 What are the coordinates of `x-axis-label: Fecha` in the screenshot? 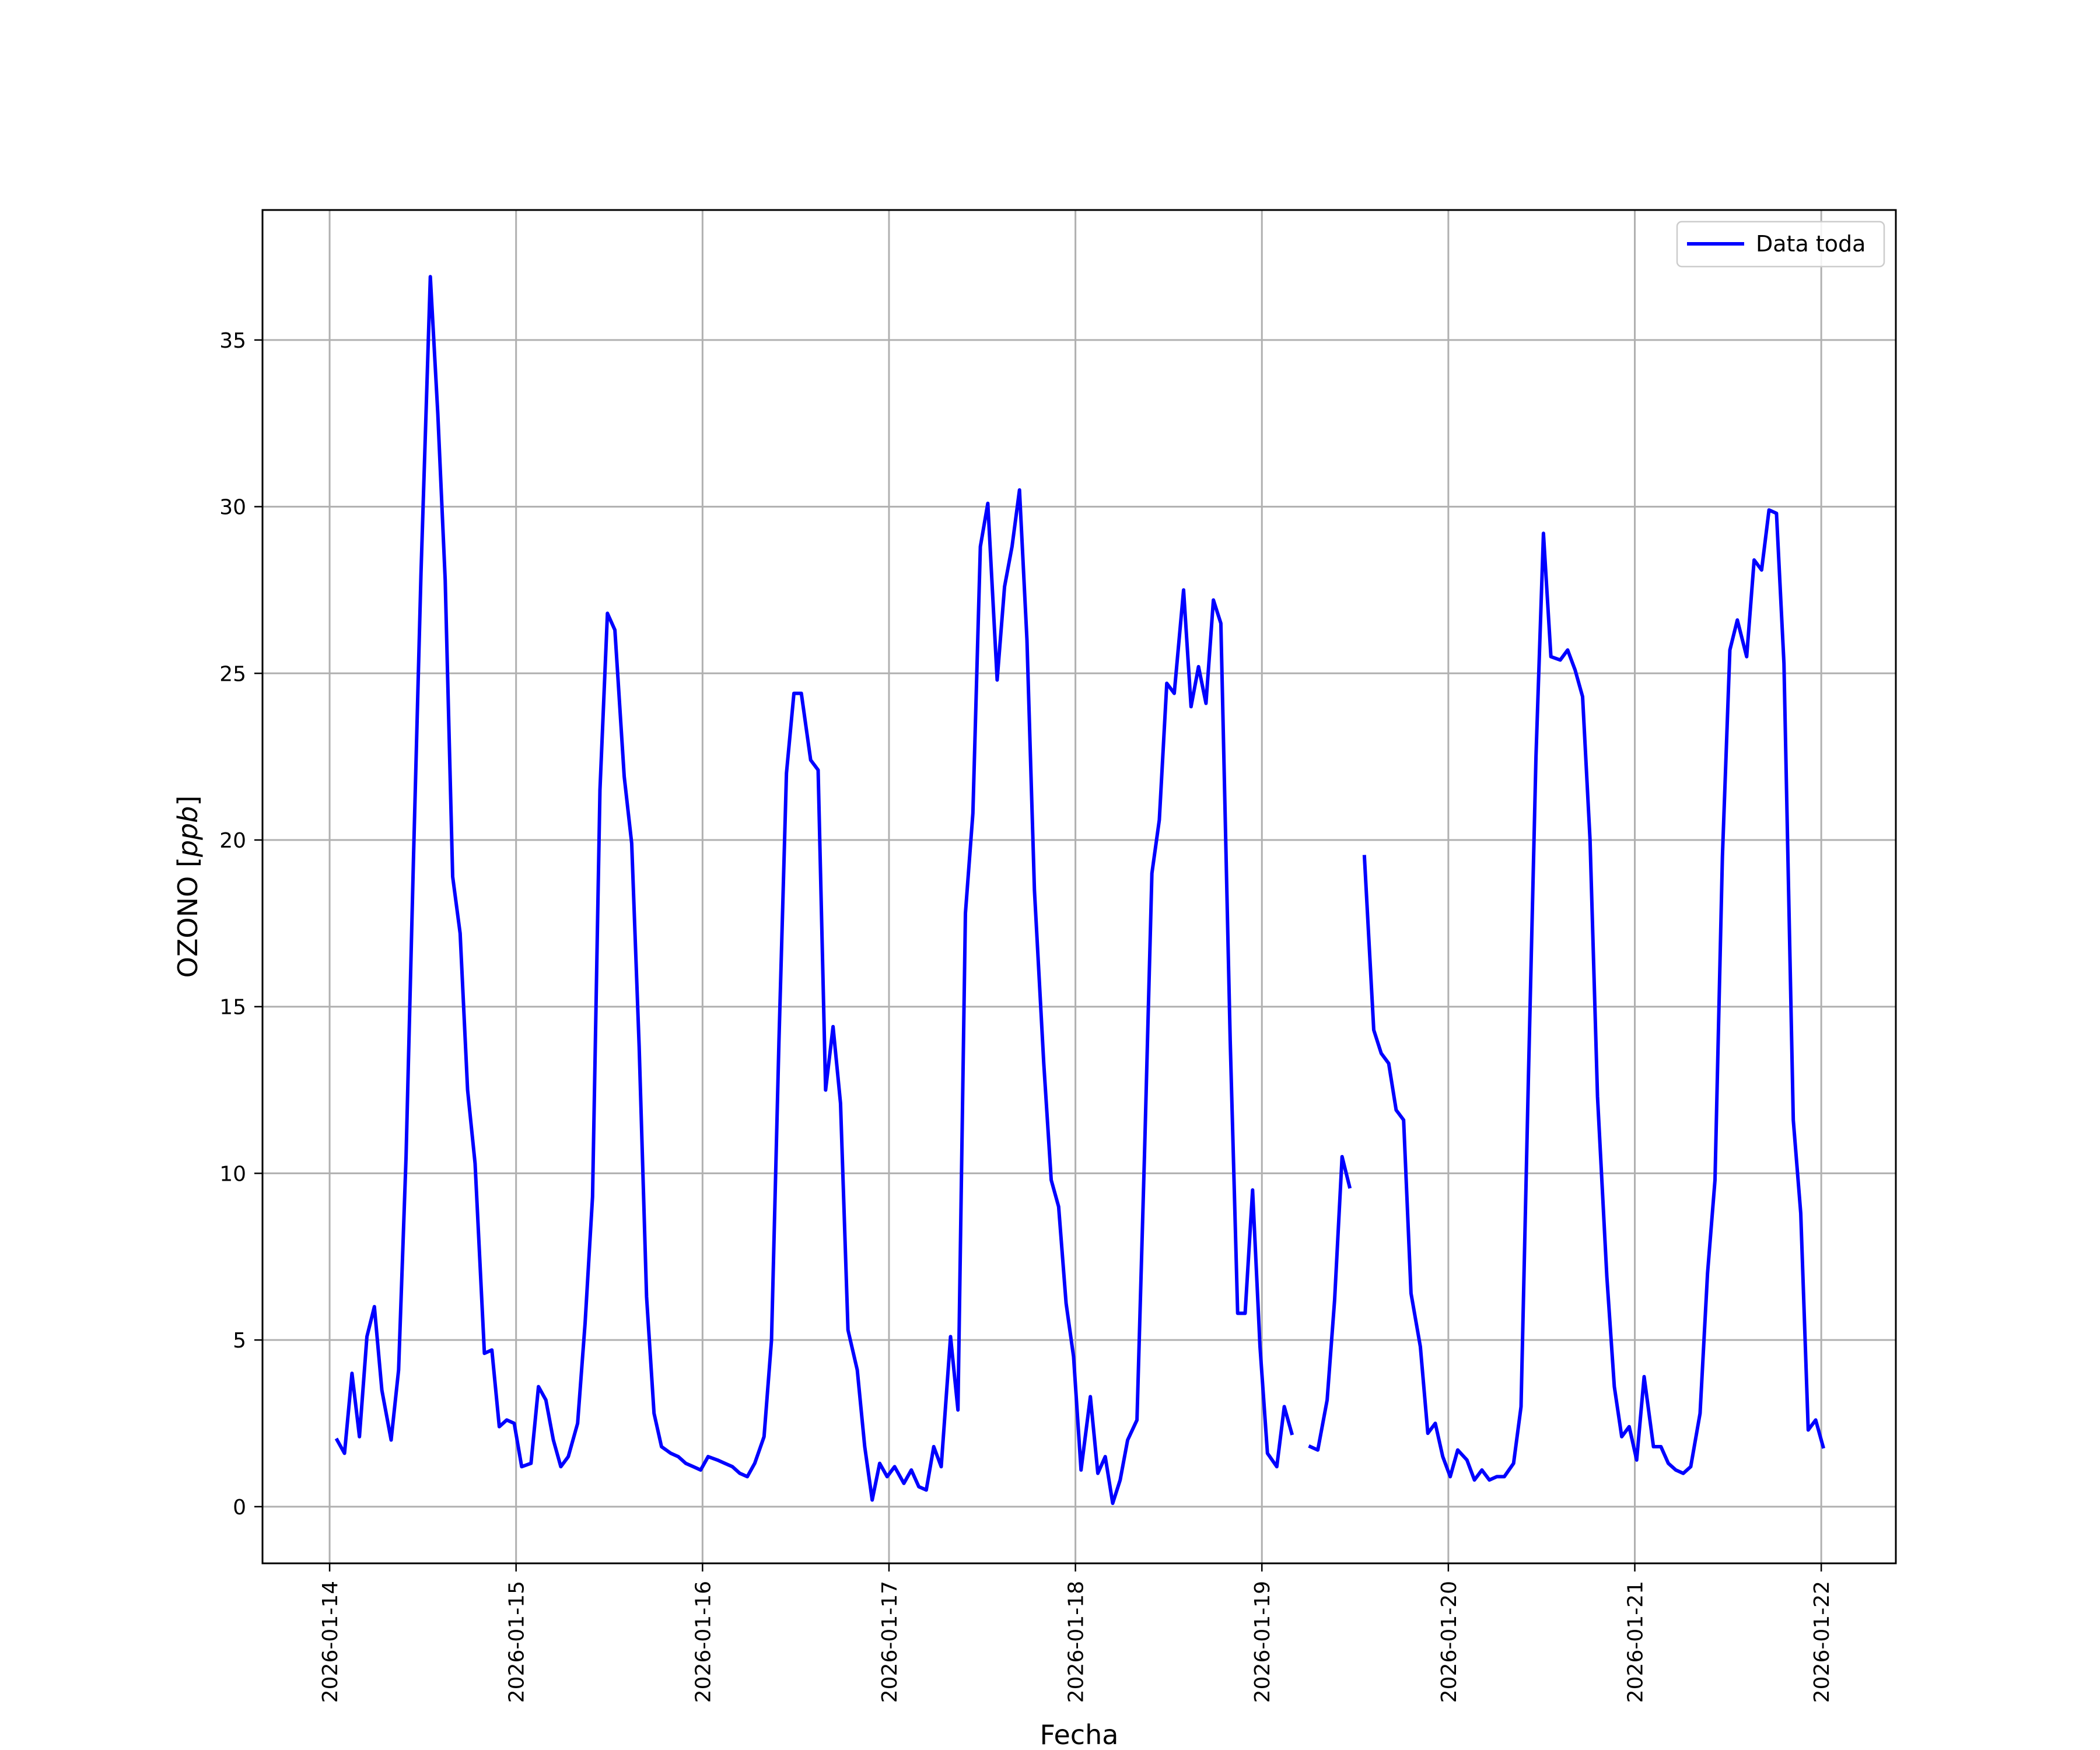 It's located at (1079, 1734).